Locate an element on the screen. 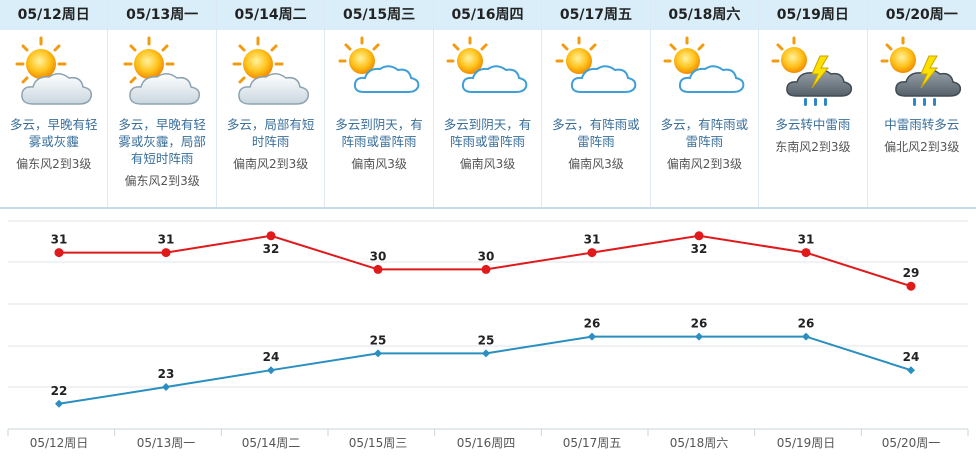 The image size is (976, 466). day-column: 05/20周一 is located at coordinates (921, 104).